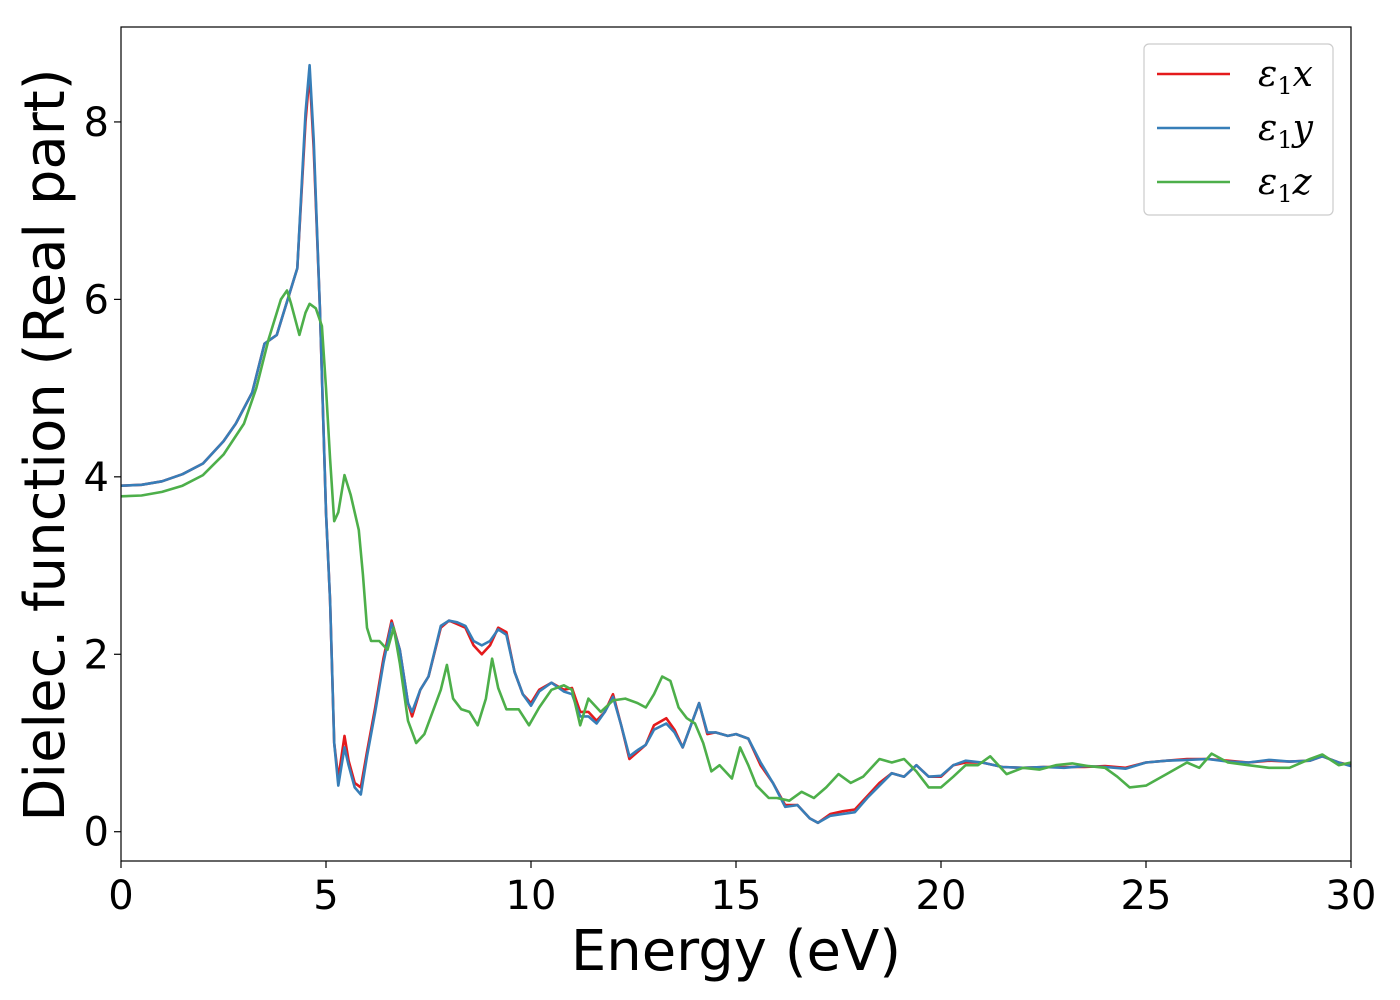  What do you see at coordinates (1286, 131) in the screenshot?
I see `legend-entry-y: ε1y` at bounding box center [1286, 131].